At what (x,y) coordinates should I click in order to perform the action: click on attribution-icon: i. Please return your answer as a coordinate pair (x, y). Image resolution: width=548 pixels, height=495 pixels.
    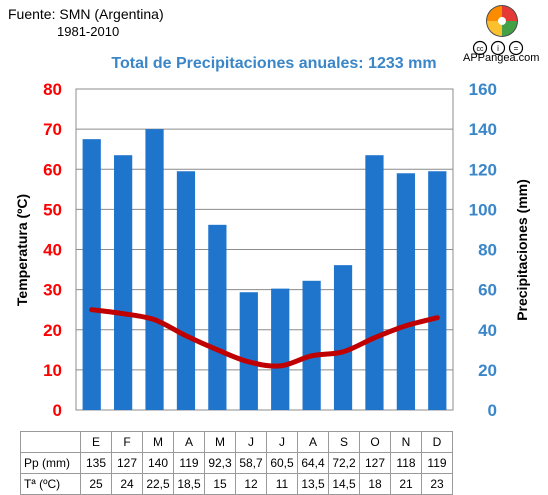
    Looking at the image, I should click on (498, 48).